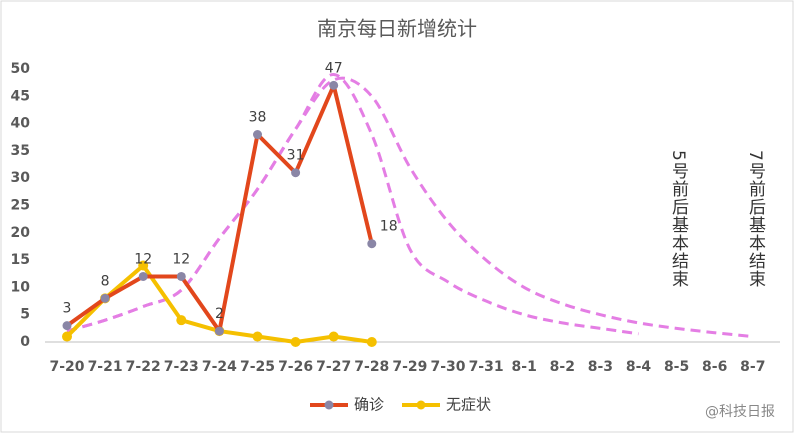 The height and width of the screenshot is (434, 795). I want to click on x-tick-label: 7-28, so click(371, 367).